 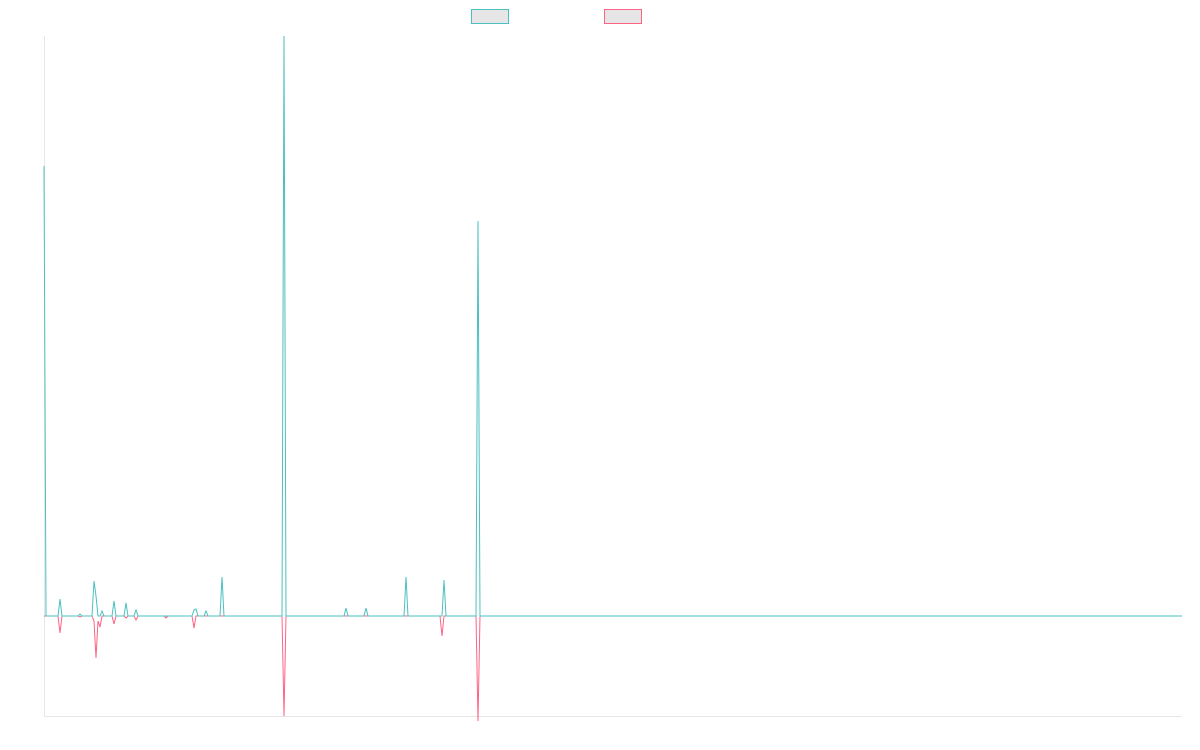 What do you see at coordinates (600, 19) in the screenshot?
I see `chart-legend` at bounding box center [600, 19].